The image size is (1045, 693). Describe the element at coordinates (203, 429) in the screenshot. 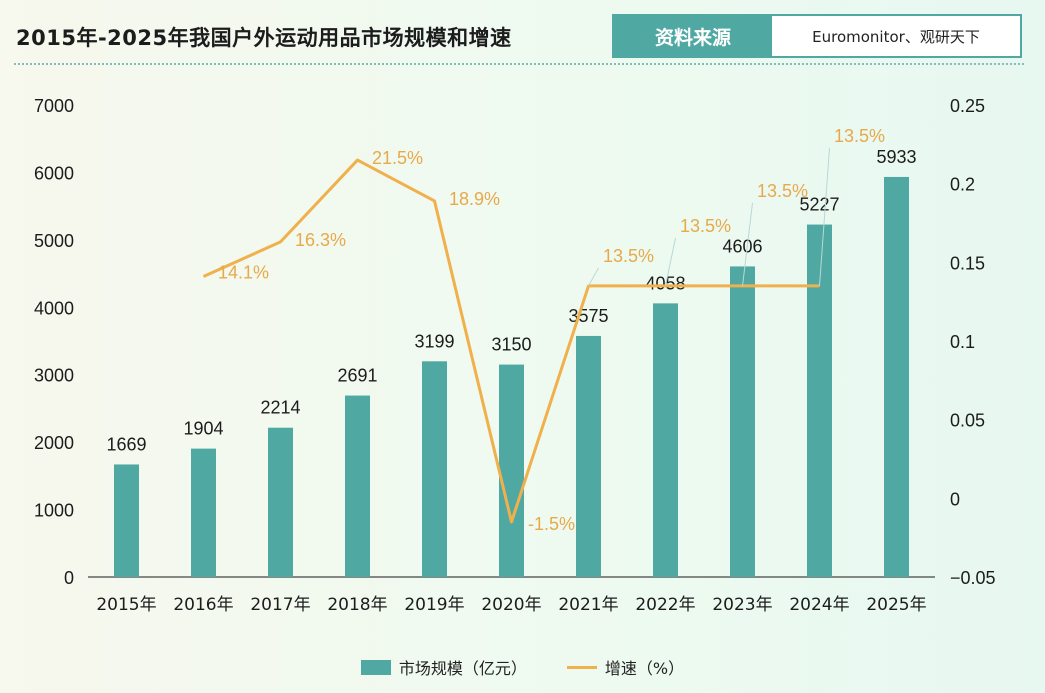

I see `bar-value-label: 1904` at that location.